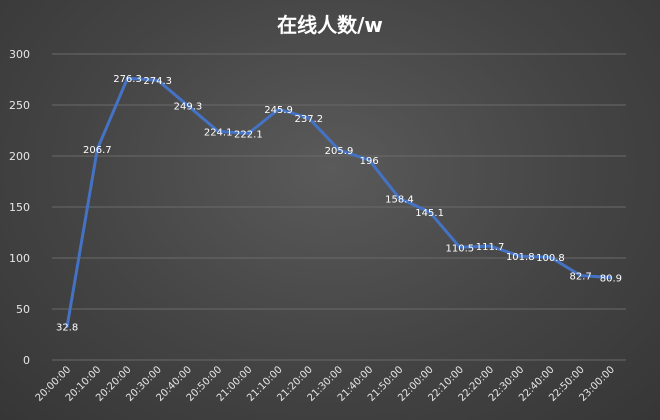 The image size is (660, 420). I want to click on data-label: 249.3, so click(188, 107).